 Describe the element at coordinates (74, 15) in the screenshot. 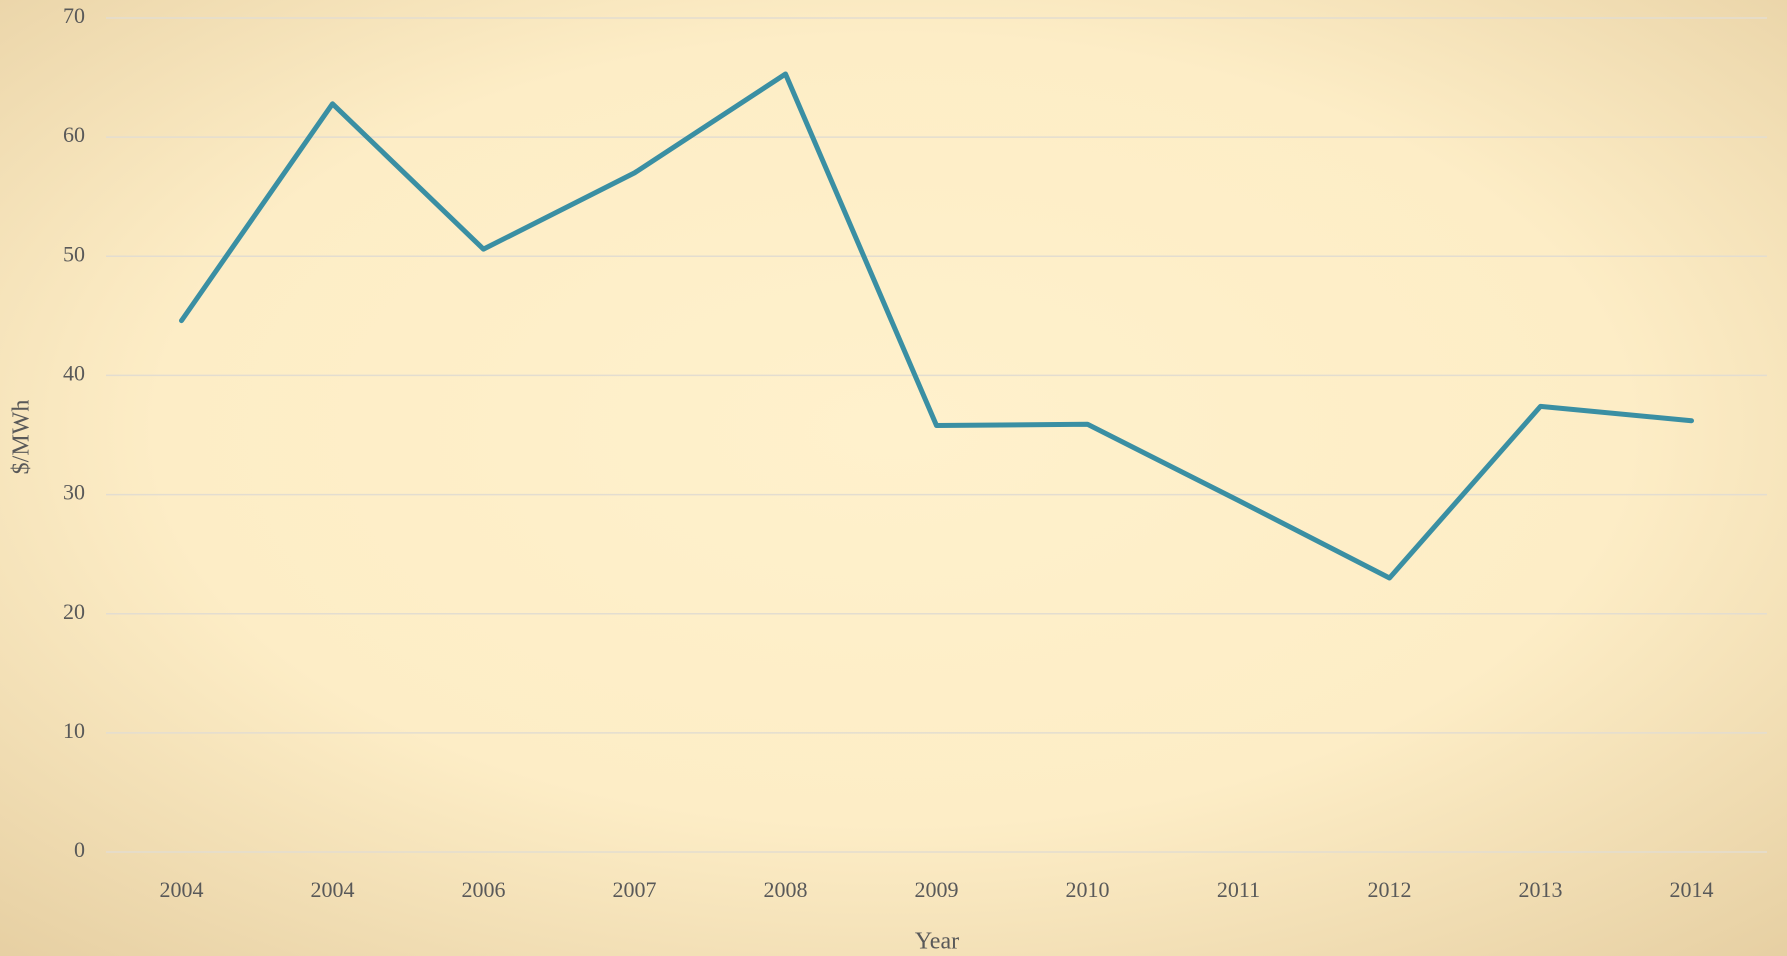

I see `y-tick-label: 70` at that location.